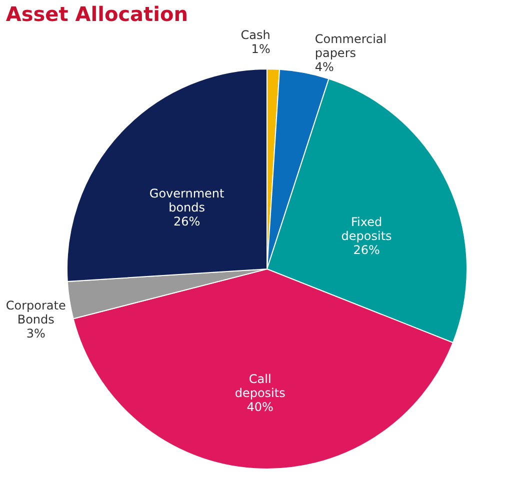 The width and height of the screenshot is (521, 486). What do you see at coordinates (260, 386) in the screenshot?
I see `slice-label: Call deposits` at bounding box center [260, 386].